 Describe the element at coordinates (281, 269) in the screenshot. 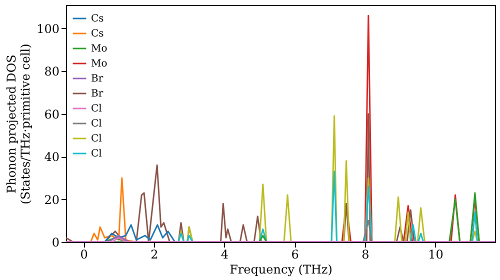

I see `x-axis-title: Frequency (THz)` at that location.